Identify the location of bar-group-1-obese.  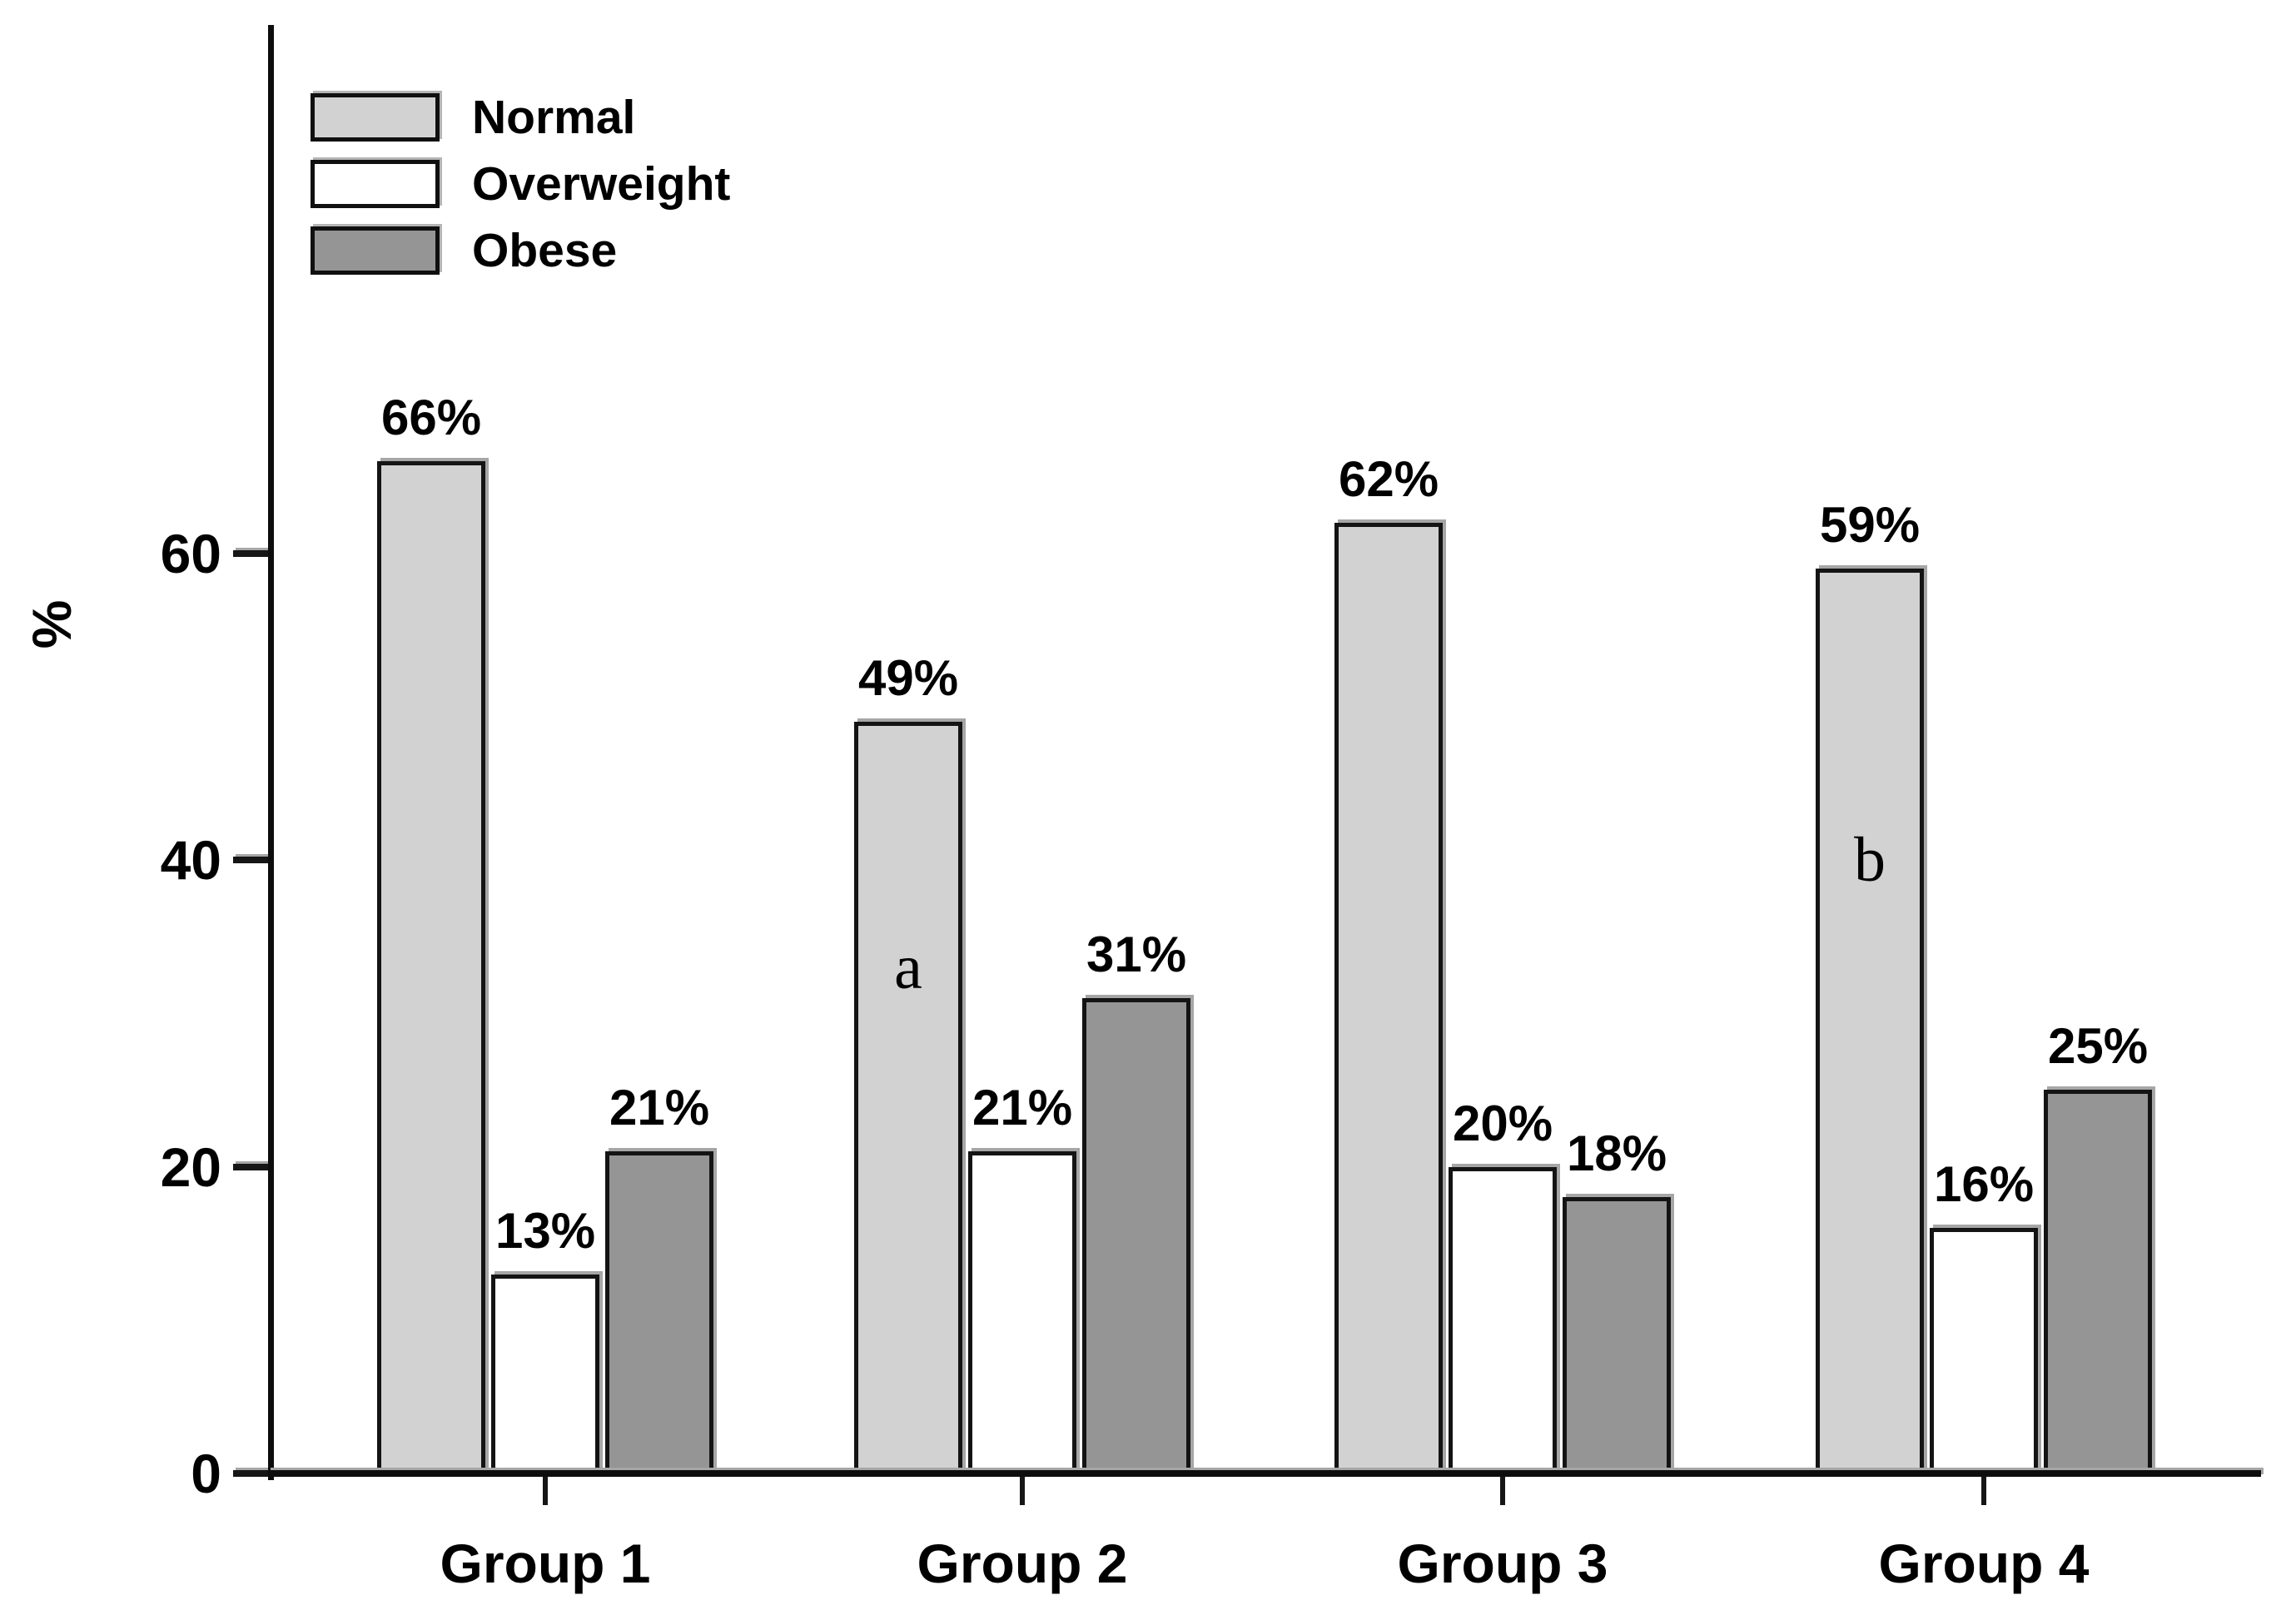
(659, 1312).